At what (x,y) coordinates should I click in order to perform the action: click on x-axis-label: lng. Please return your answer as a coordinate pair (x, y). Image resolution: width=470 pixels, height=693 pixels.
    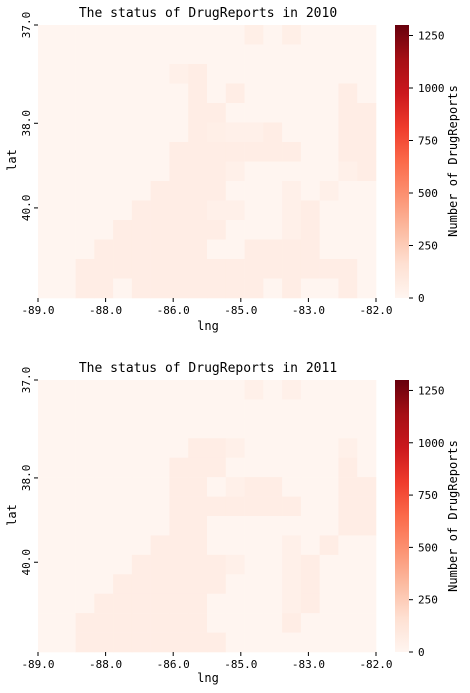
    Looking at the image, I should click on (208, 326).